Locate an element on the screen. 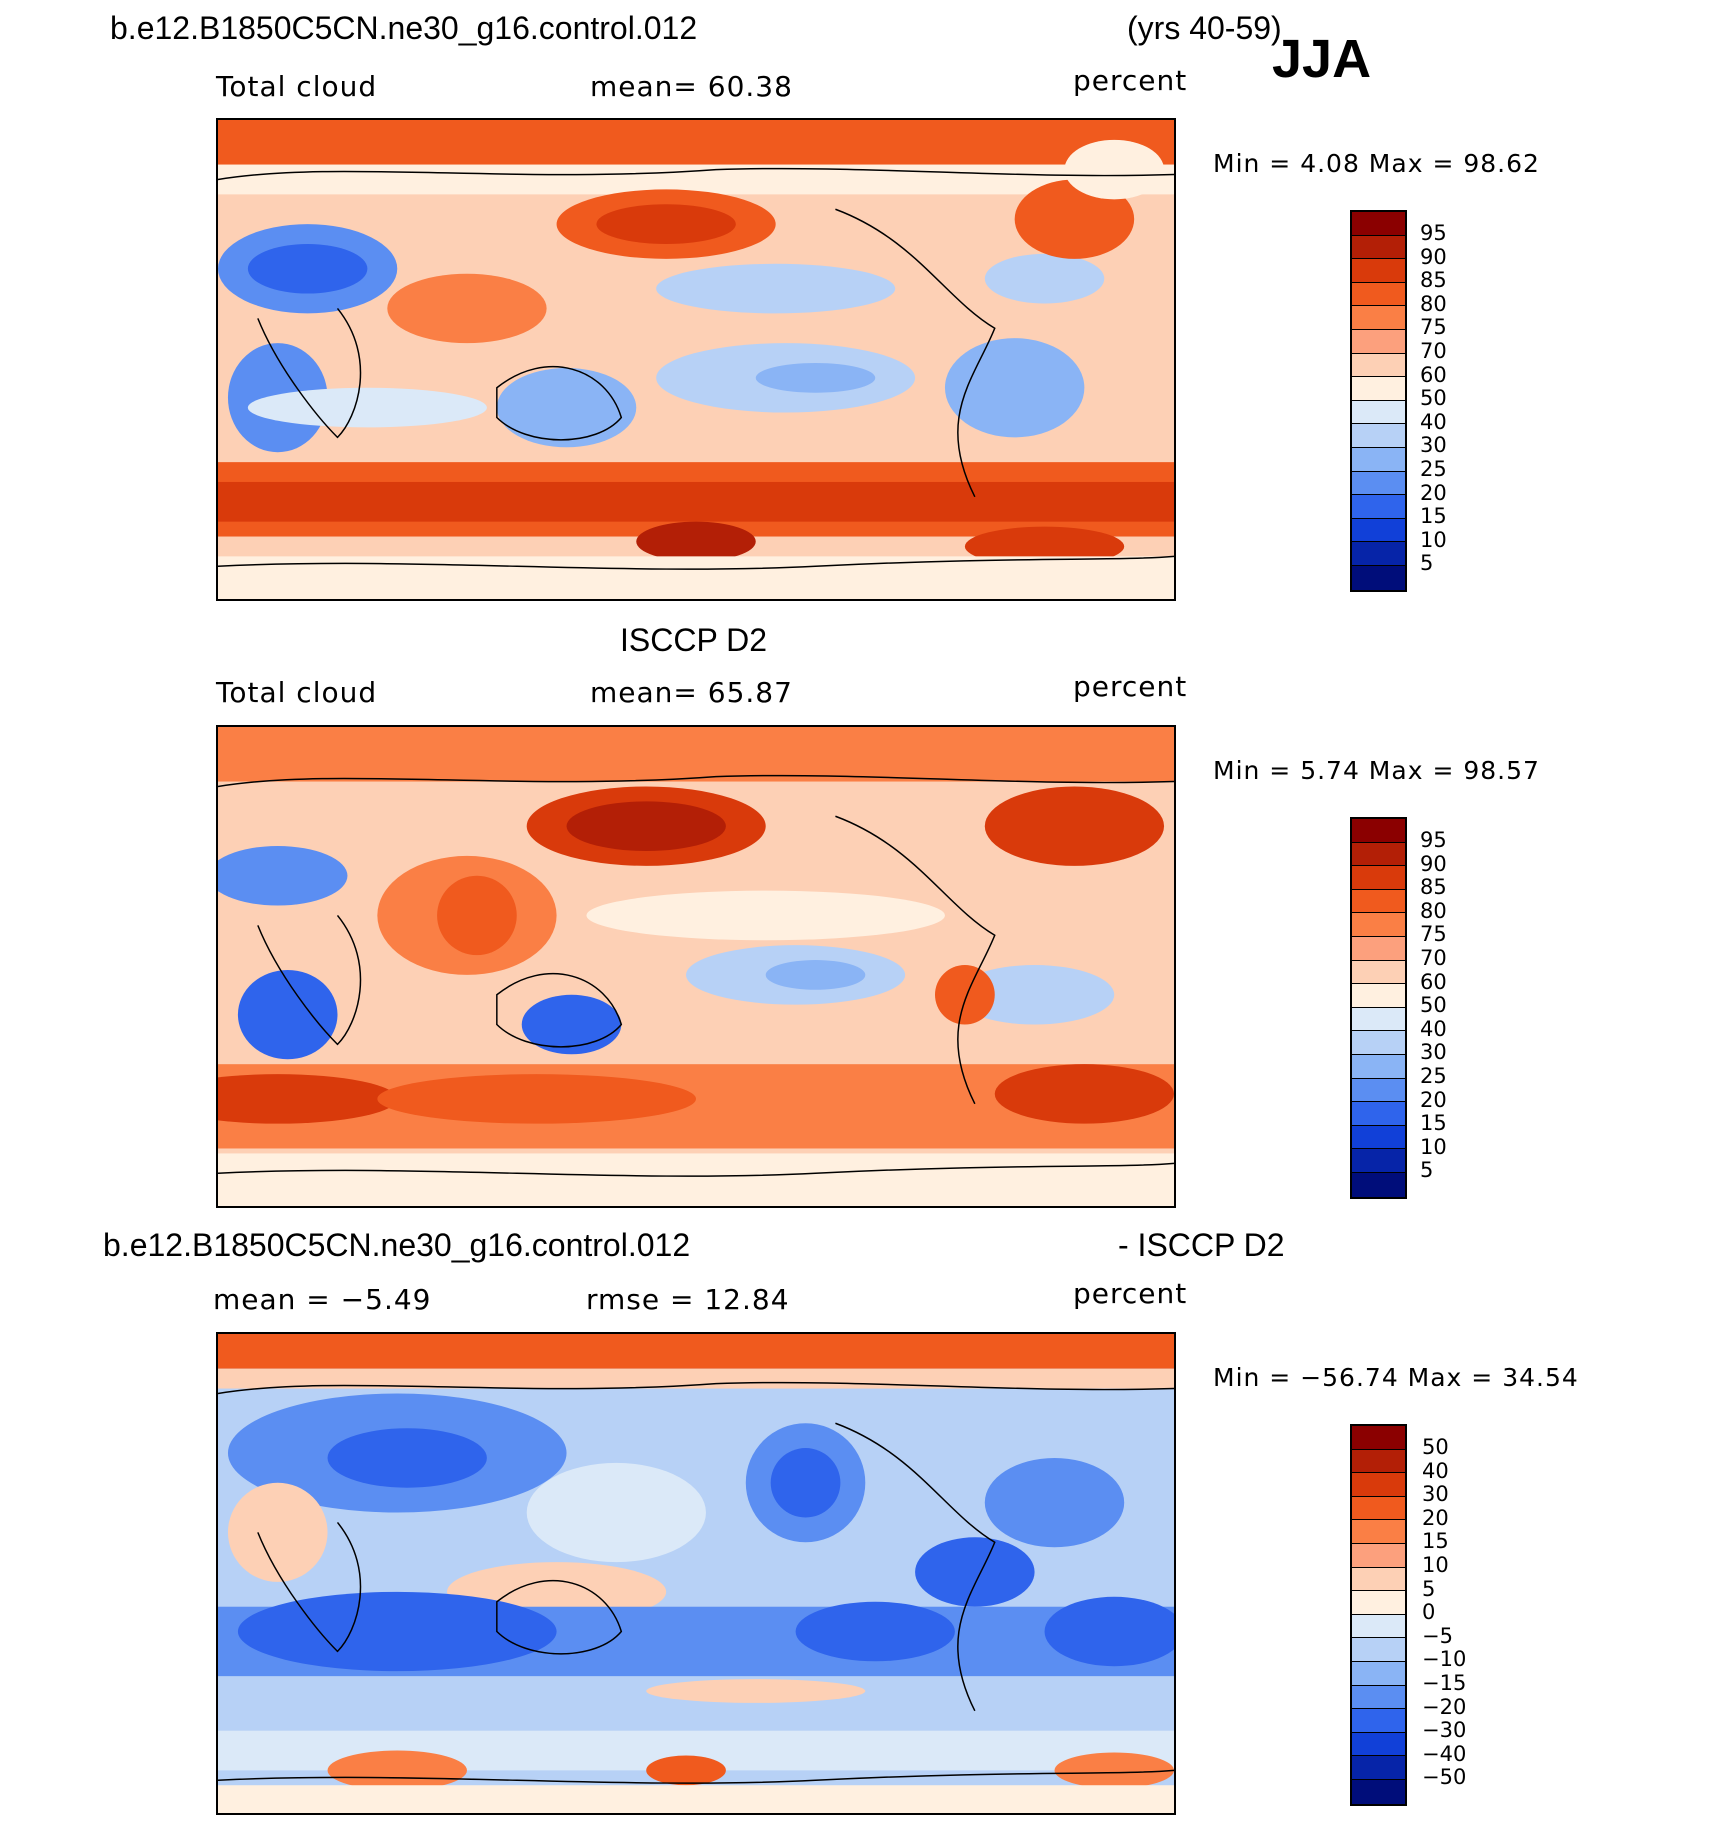  panel1-colorbar is located at coordinates (1378, 401).